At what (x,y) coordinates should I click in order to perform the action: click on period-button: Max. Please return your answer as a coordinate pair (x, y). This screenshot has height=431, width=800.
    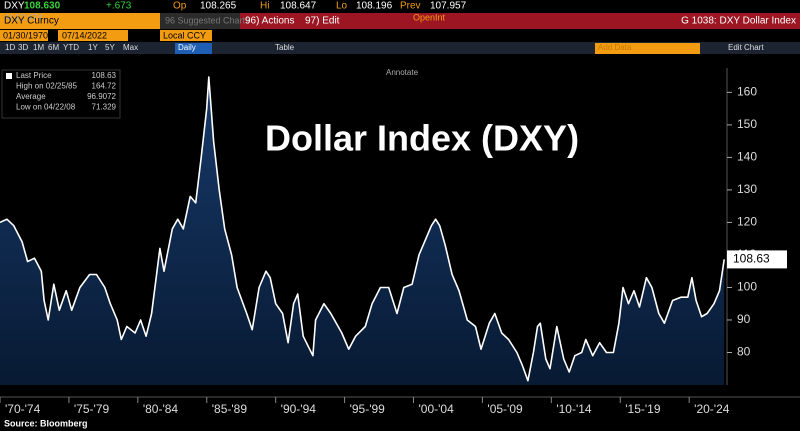
    Looking at the image, I should click on (130, 47).